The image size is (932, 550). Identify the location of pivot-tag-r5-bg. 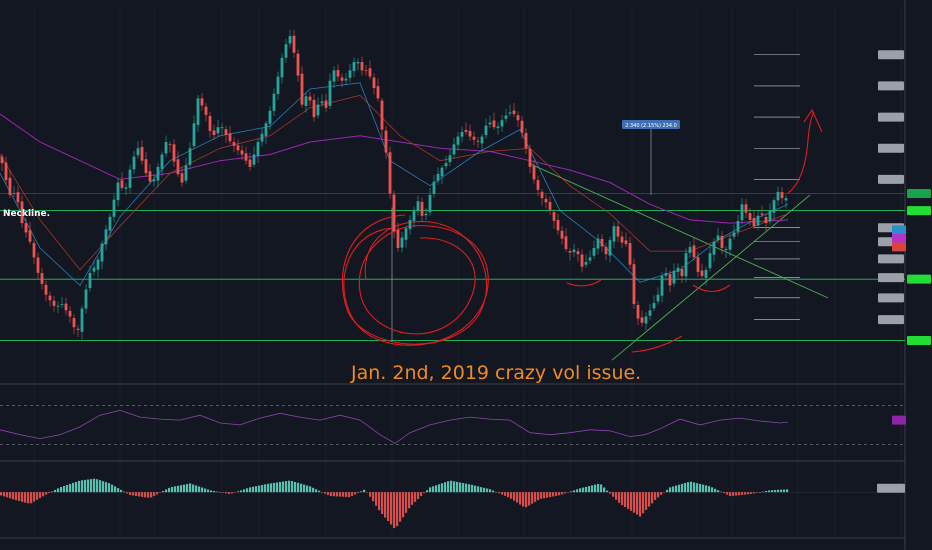
(891, 55).